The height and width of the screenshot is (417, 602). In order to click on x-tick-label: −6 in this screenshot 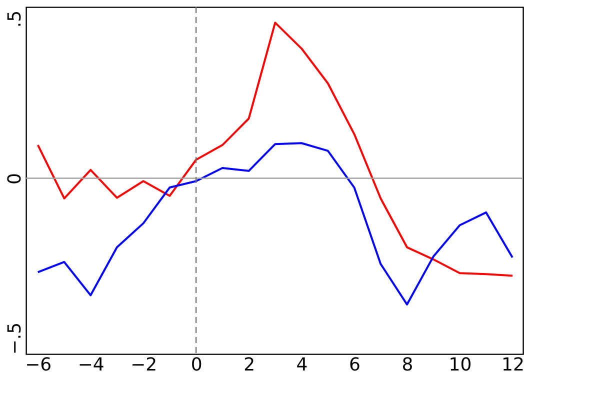, I will do `click(38, 365)`.